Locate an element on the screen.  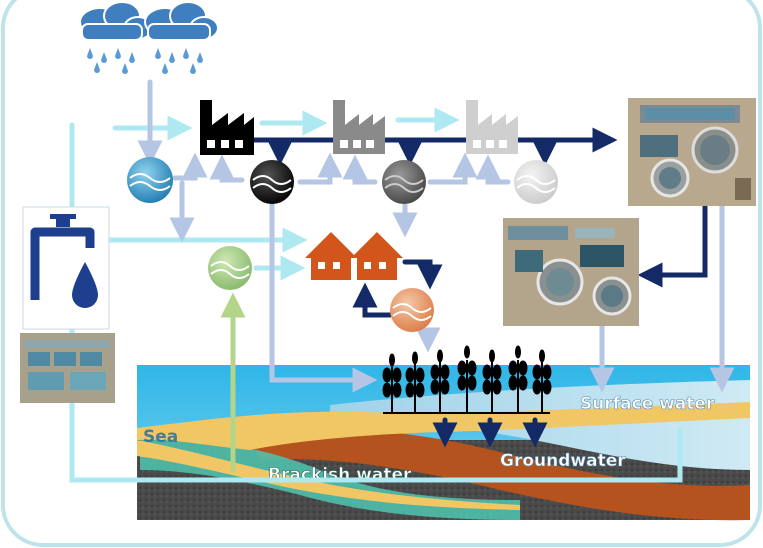
water-ball-black is located at coordinates (272, 182).